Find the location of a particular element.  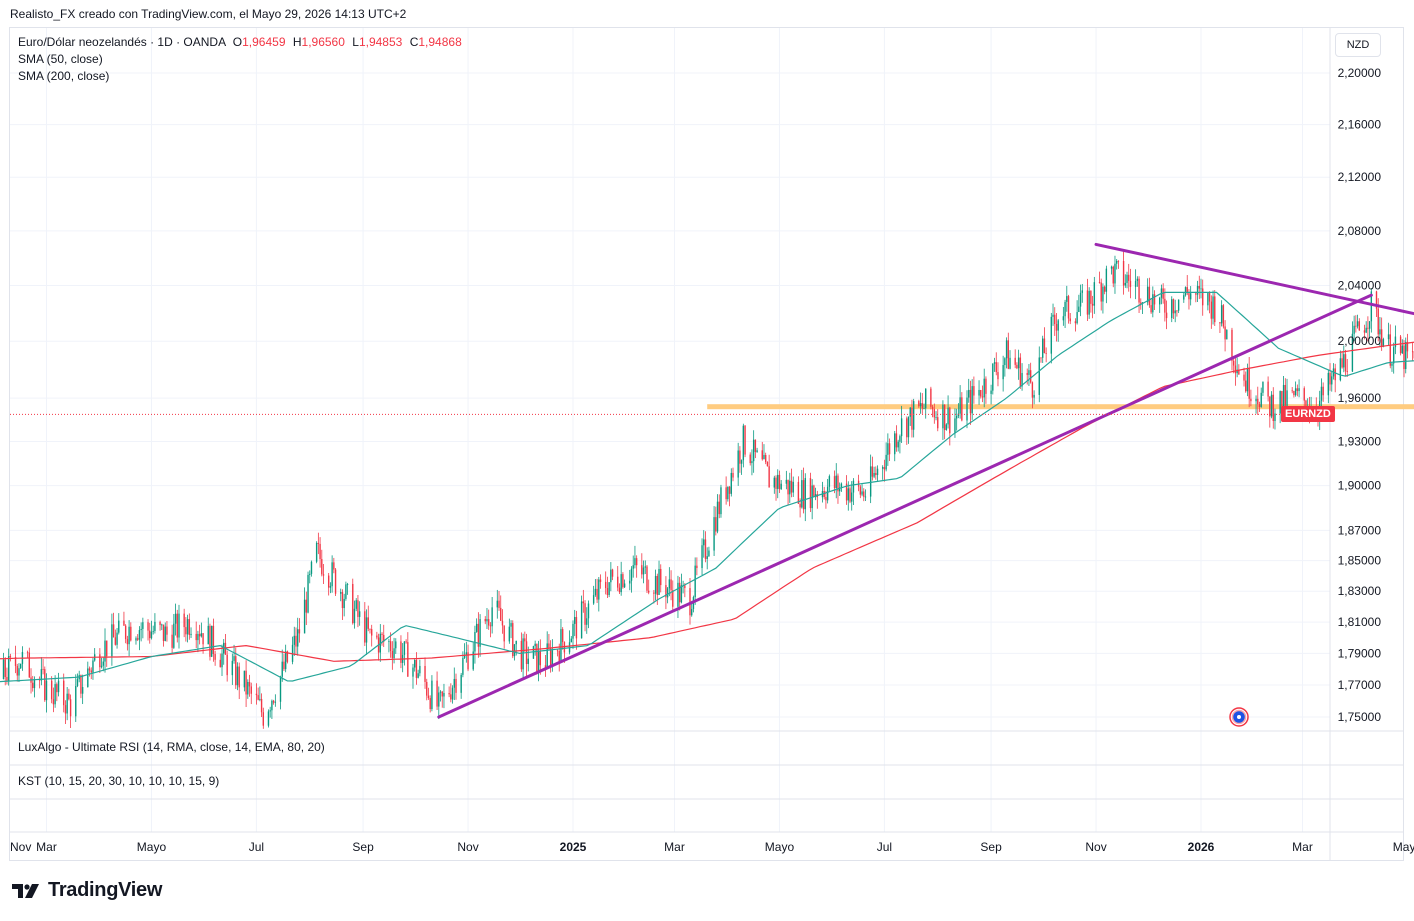

x-tick-4: Jul is located at coordinates (256, 847).